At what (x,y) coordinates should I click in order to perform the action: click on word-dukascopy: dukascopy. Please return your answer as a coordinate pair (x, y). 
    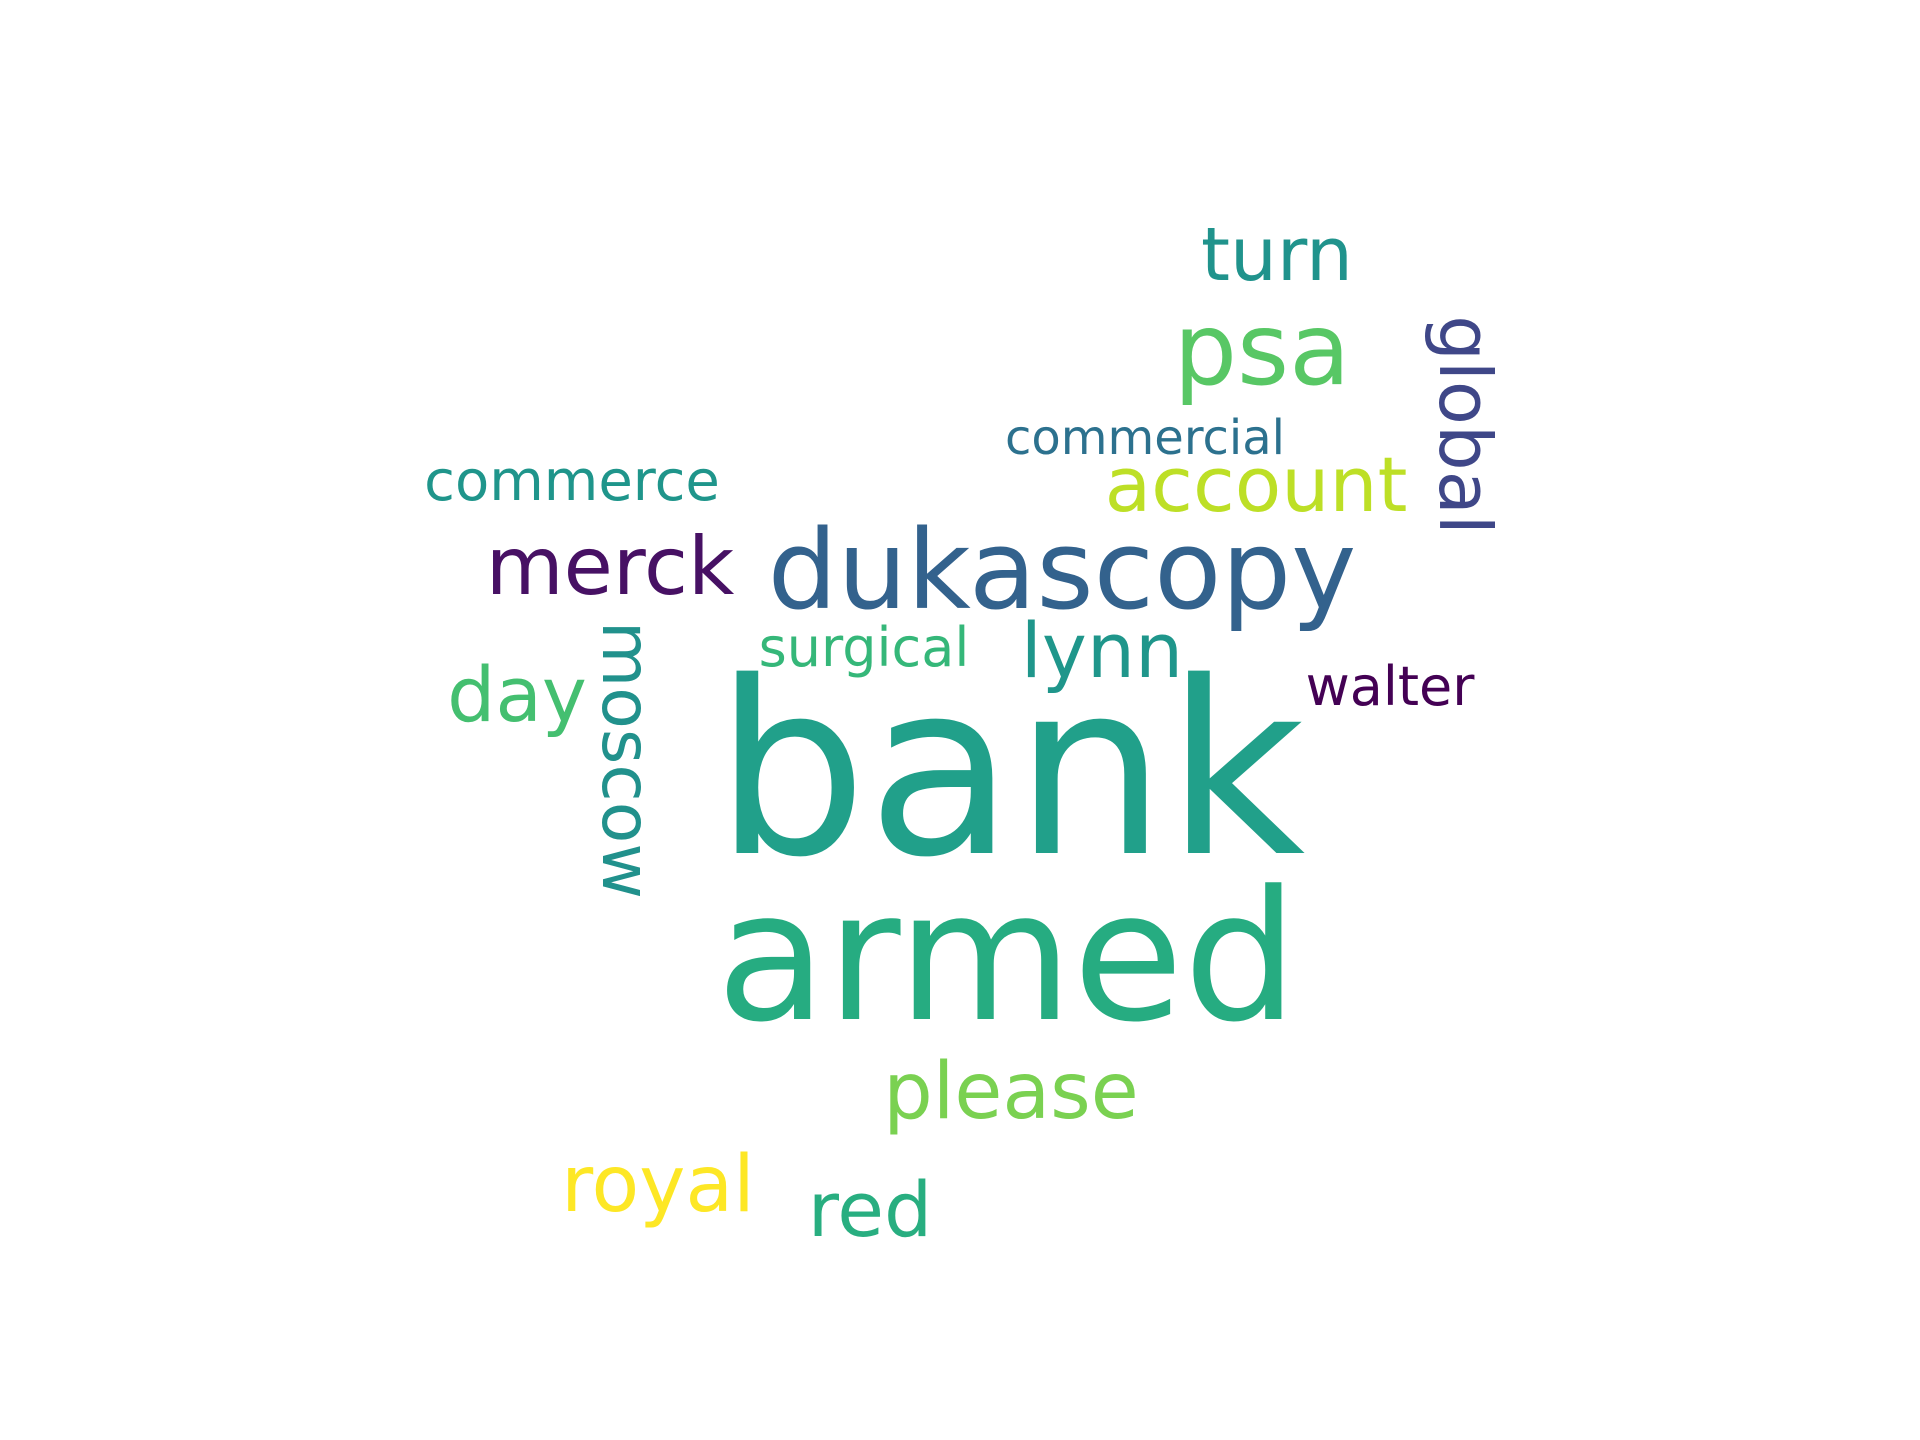
    Looking at the image, I should click on (1062, 570).